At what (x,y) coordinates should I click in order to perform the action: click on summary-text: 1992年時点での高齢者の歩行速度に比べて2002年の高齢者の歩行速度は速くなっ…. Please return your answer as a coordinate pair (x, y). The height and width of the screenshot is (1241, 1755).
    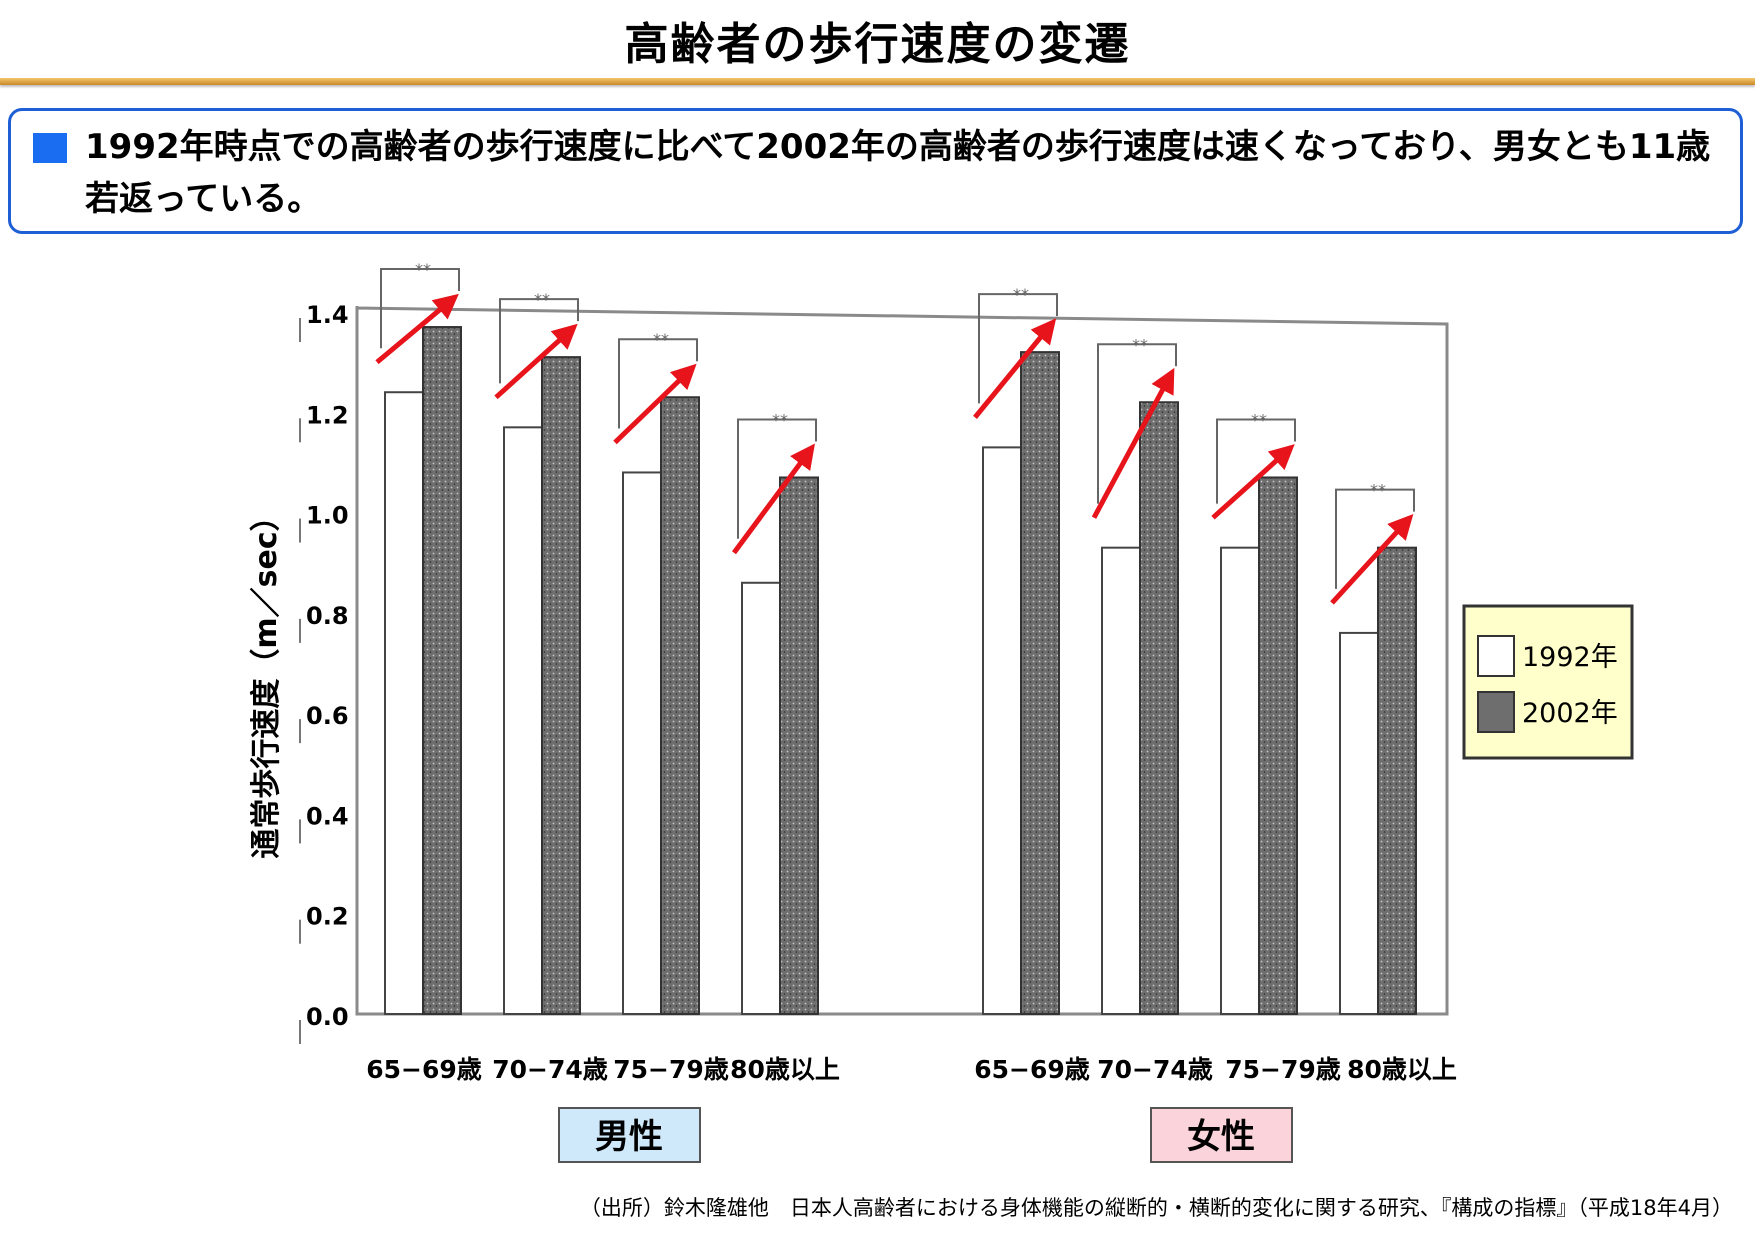
    Looking at the image, I should click on (898, 173).